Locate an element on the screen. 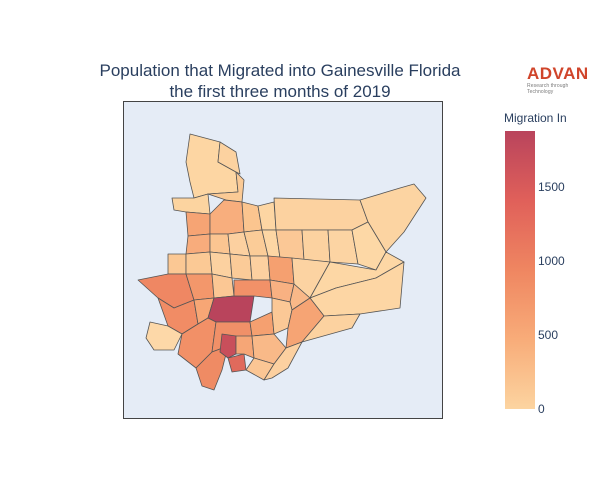 Image resolution: width=600 pixels, height=500 pixels. colorbar-title: Migration In is located at coordinates (535, 118).